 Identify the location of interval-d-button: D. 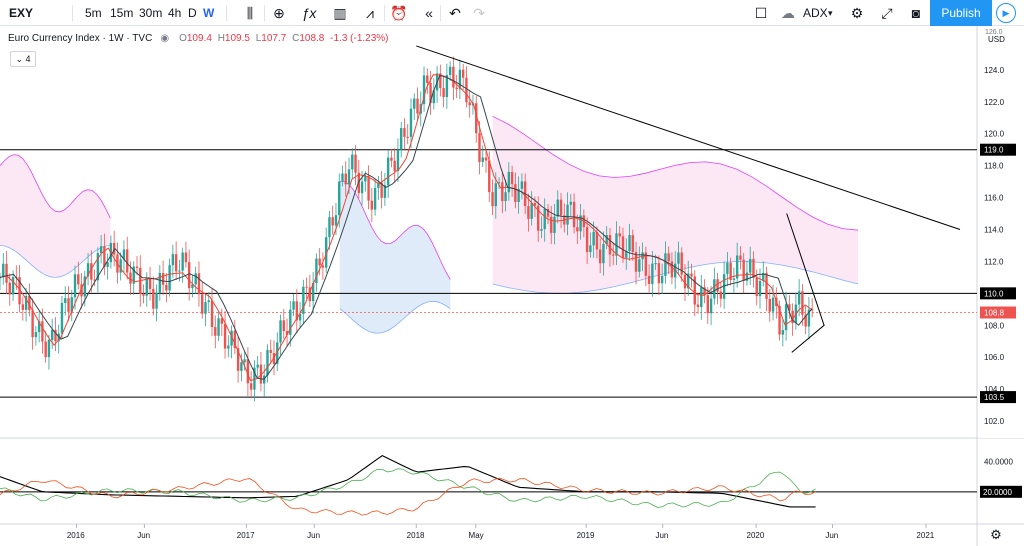
(192, 13).